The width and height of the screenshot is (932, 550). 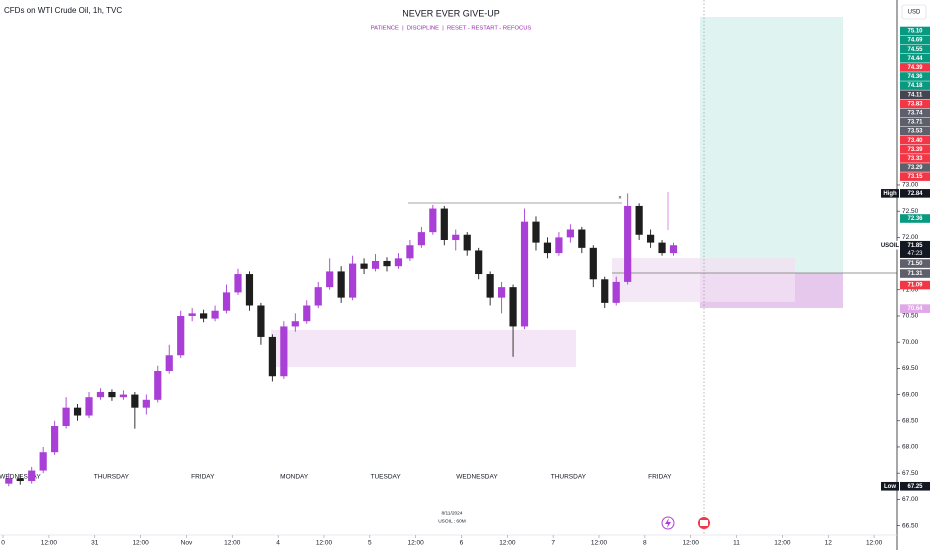 What do you see at coordinates (370, 543) in the screenshot?
I see `x-tick-label: 5` at bounding box center [370, 543].